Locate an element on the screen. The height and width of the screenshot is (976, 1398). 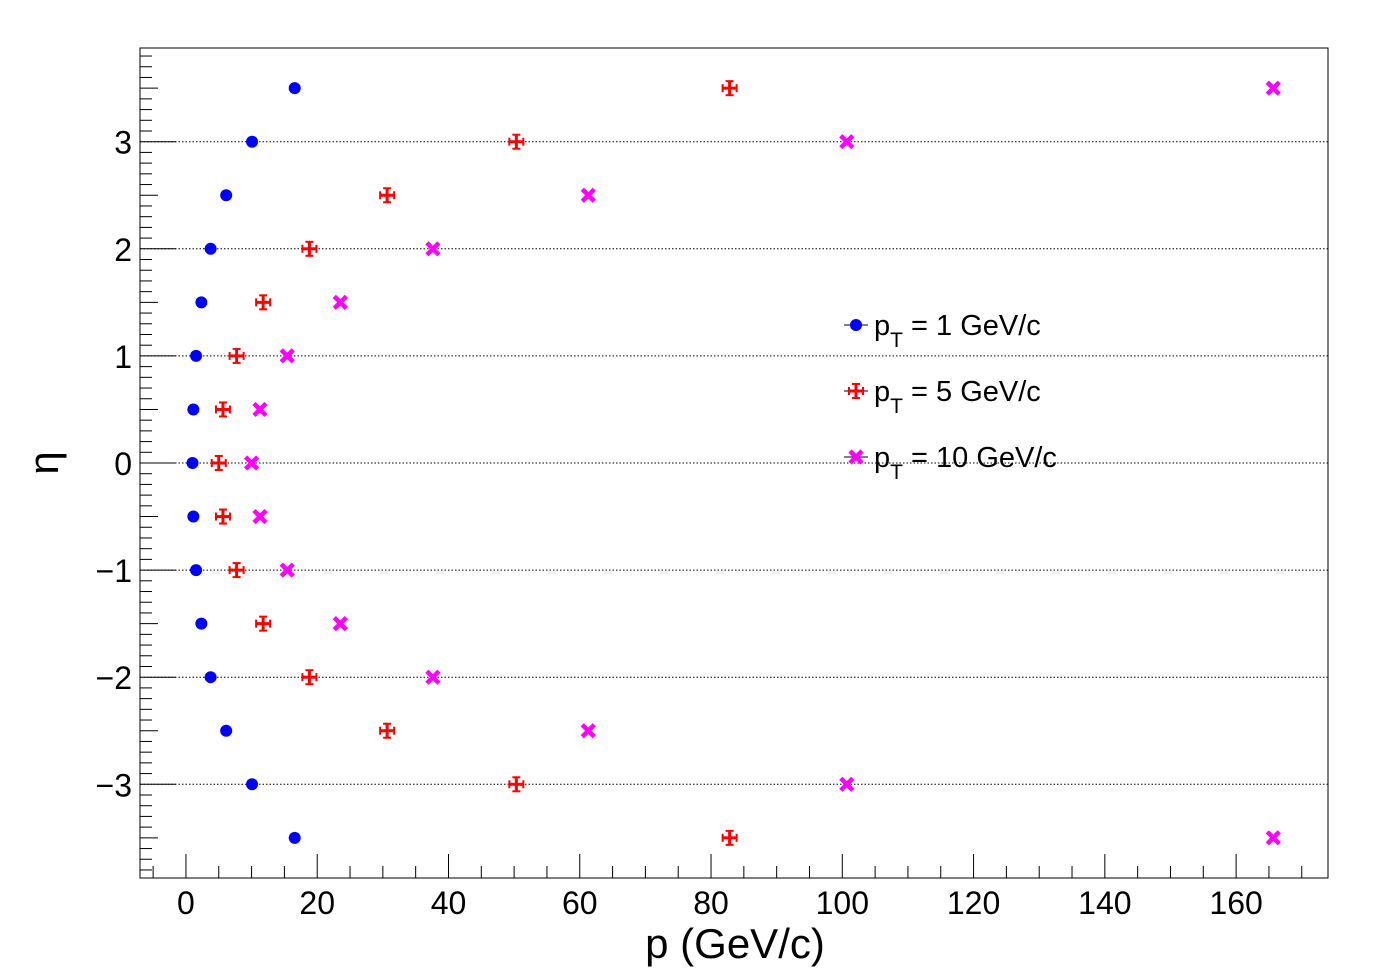
x-tick-label: 140 is located at coordinates (1104, 903).